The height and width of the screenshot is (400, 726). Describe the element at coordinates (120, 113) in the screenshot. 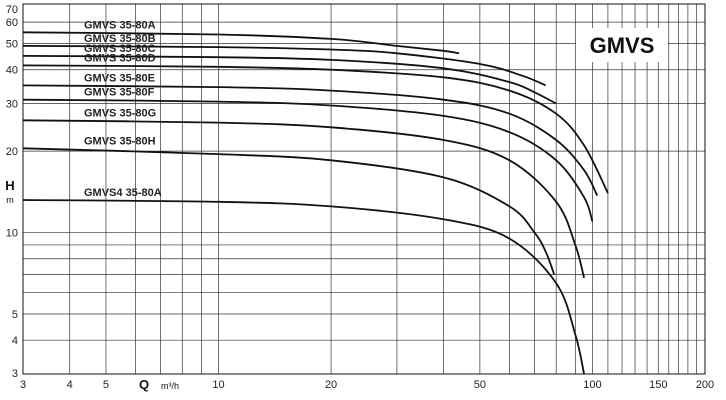

I see `curve-label-gmvs-35-80g: GMVS 35-80G` at that location.